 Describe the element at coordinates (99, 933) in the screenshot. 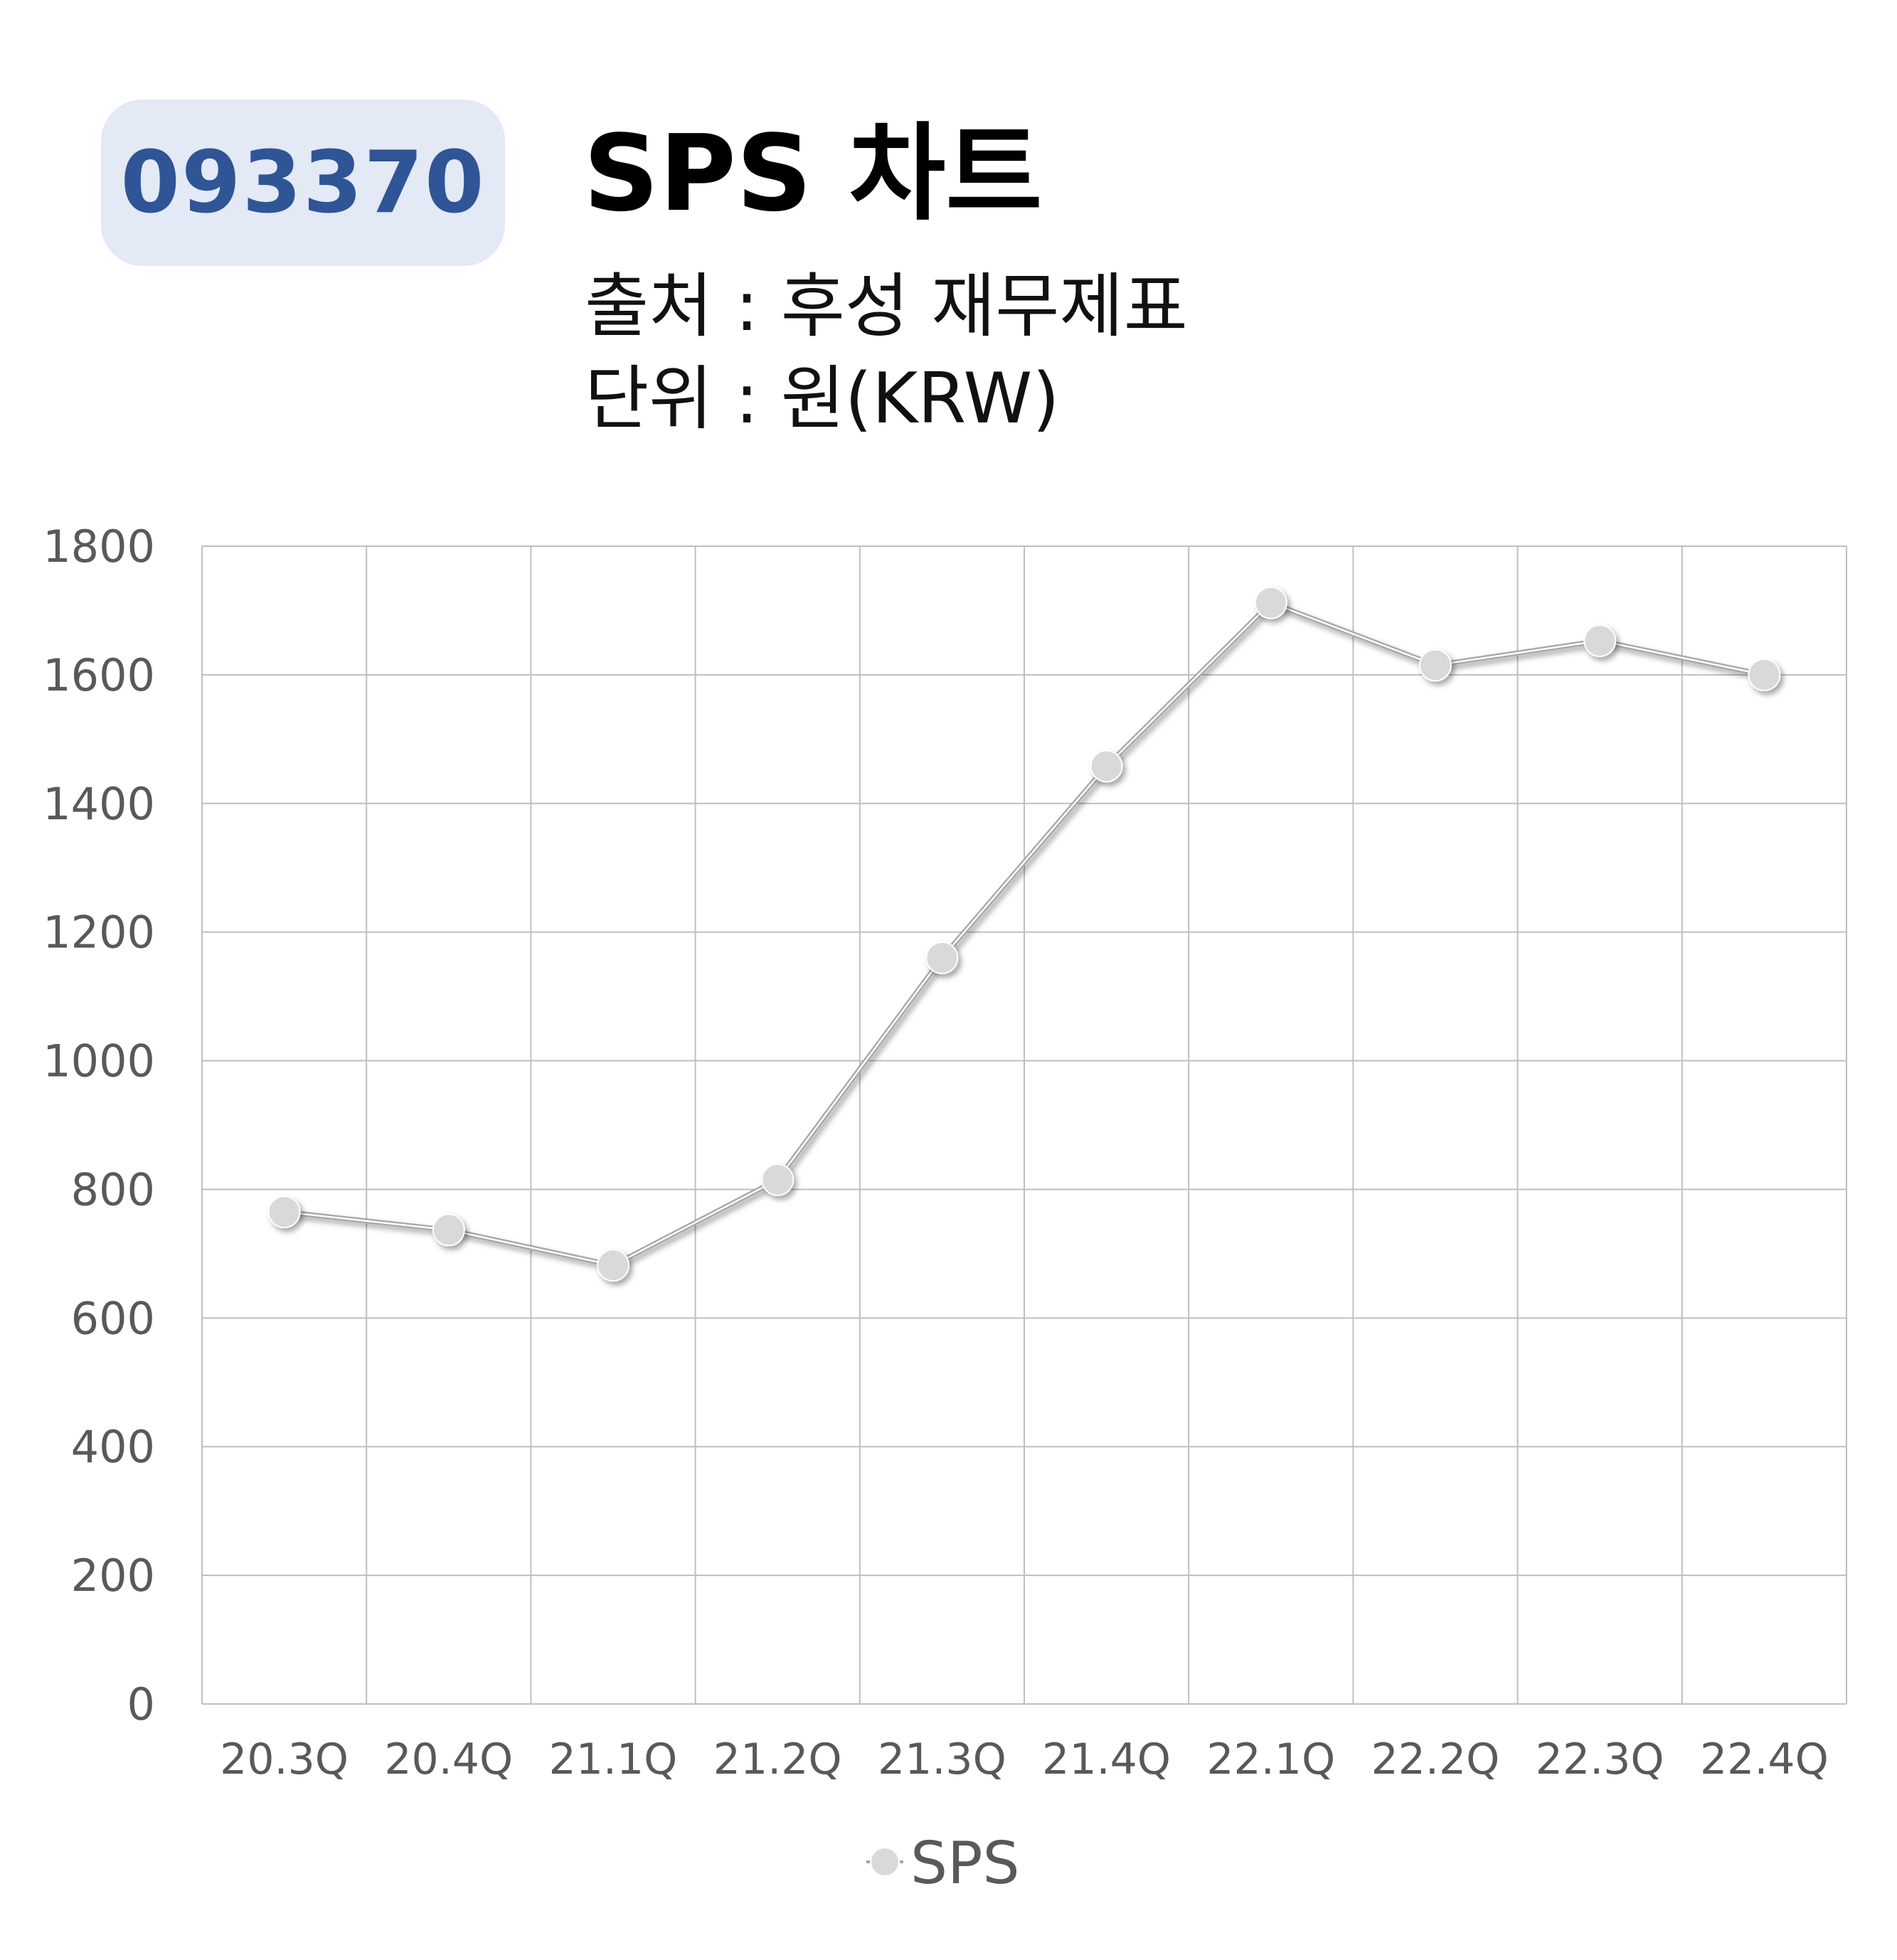

I see `y-tick-label: 1200` at that location.